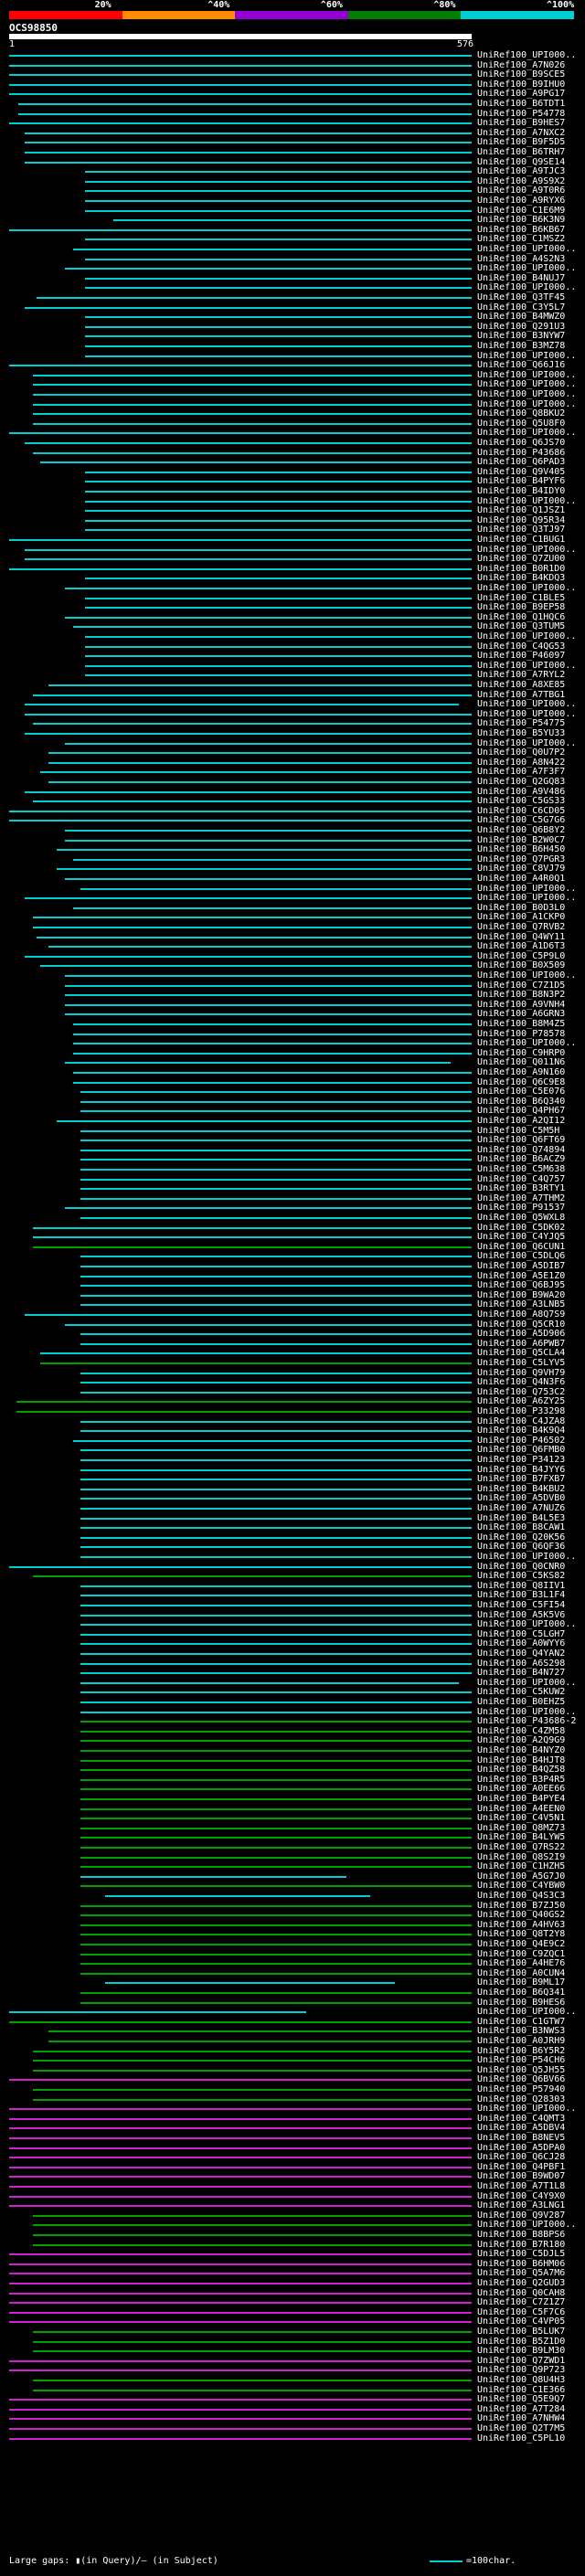  I want to click on identity-tick-label: ^100%, so click(561, 5).